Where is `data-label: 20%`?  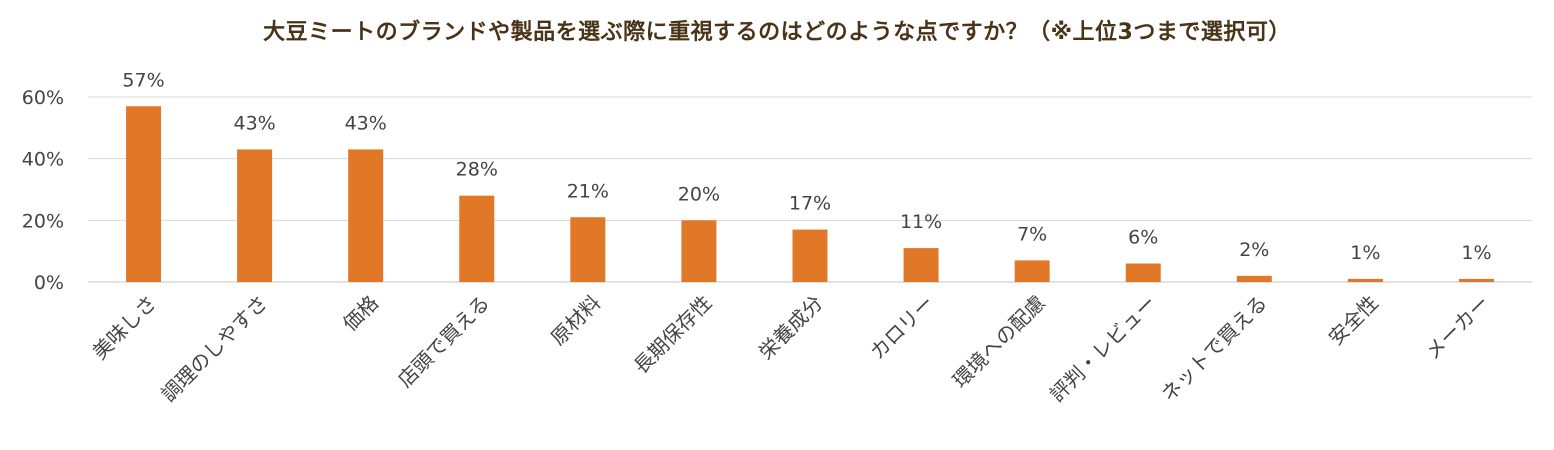 data-label: 20% is located at coordinates (699, 194).